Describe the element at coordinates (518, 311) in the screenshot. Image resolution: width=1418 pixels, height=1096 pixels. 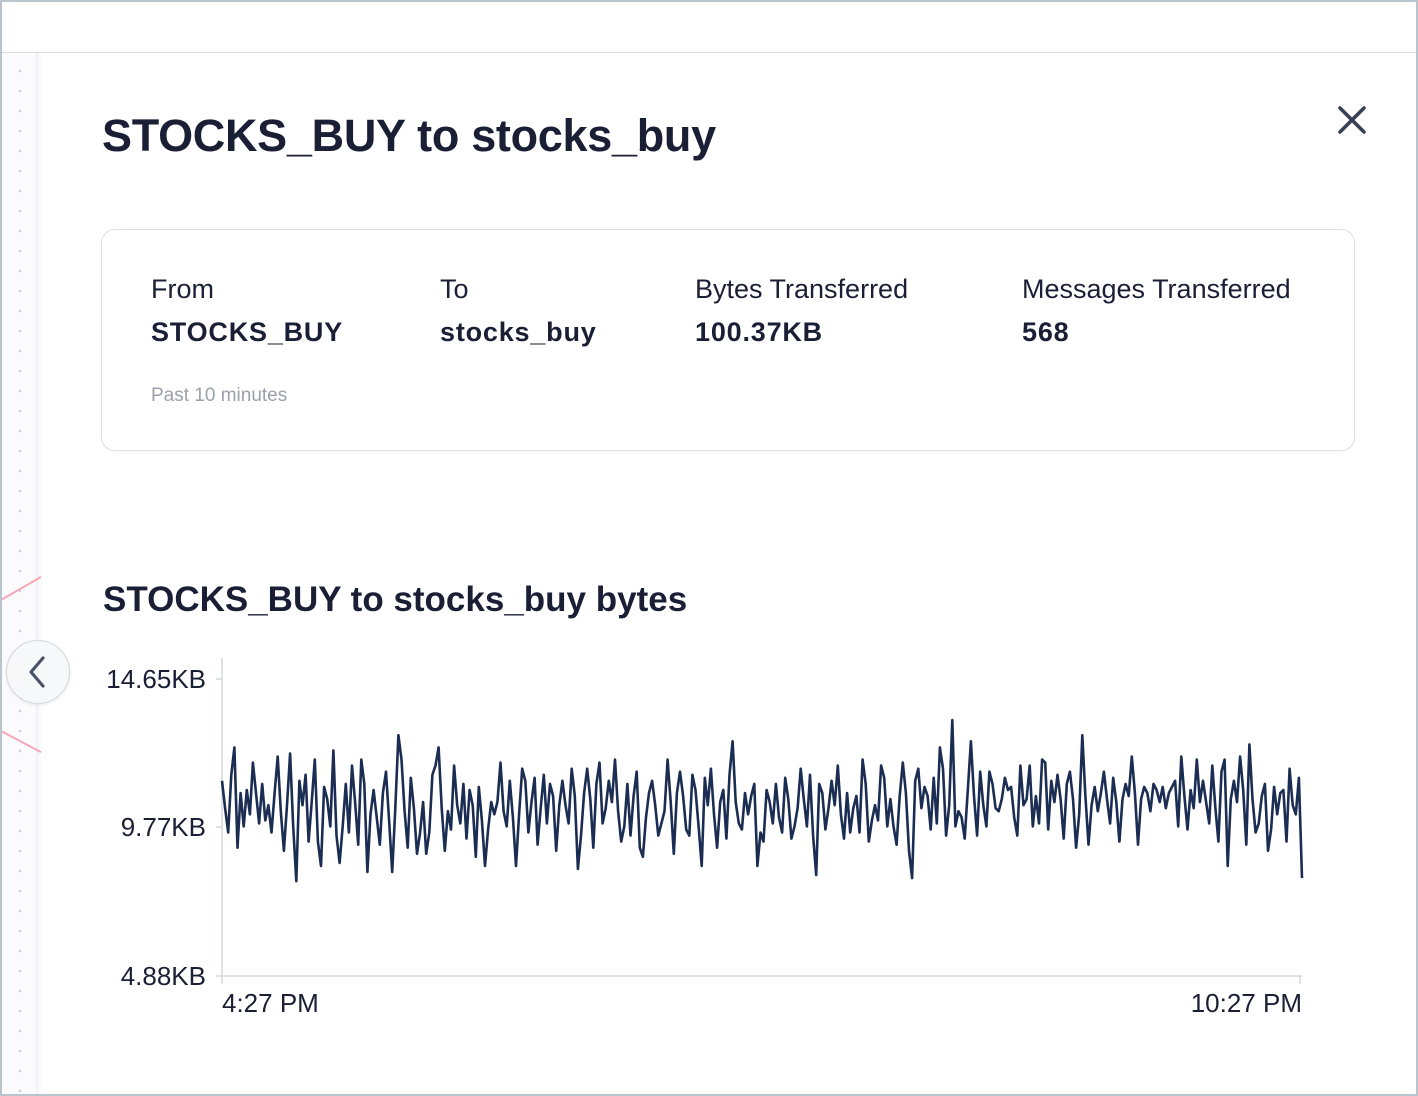
I see `stat-to: To stocks_buy` at that location.